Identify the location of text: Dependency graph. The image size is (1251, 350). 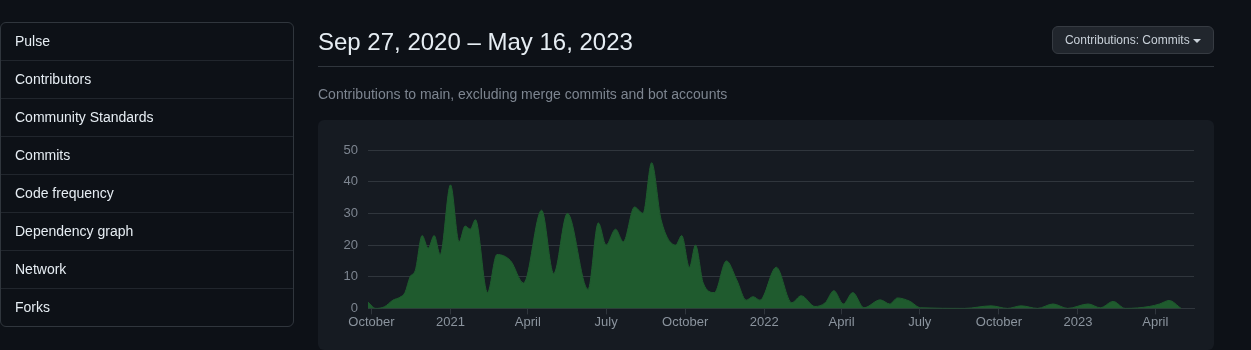
(147, 231).